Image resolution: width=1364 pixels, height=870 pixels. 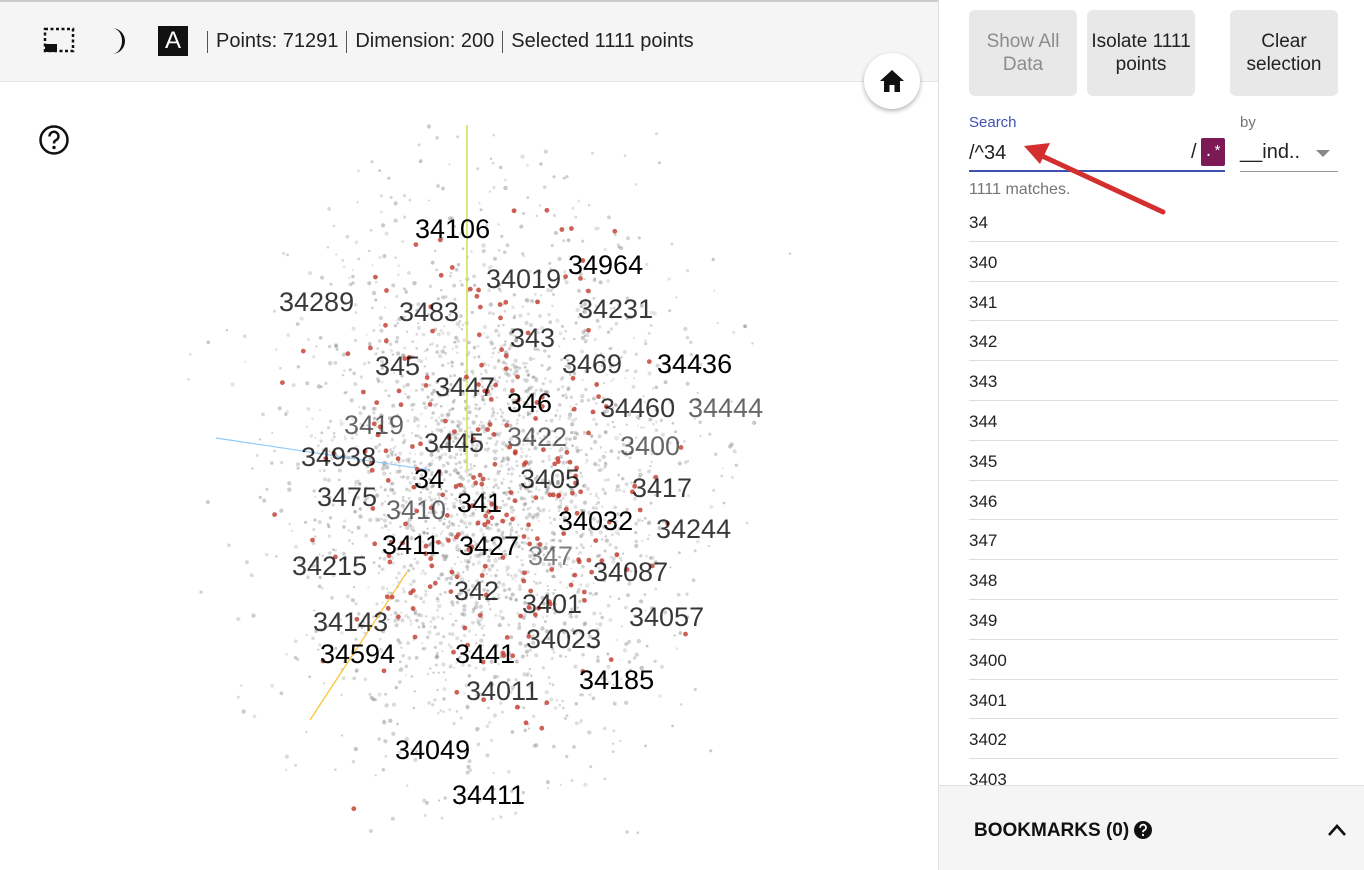 What do you see at coordinates (1153, 341) in the screenshot?
I see `list-item: 342` at bounding box center [1153, 341].